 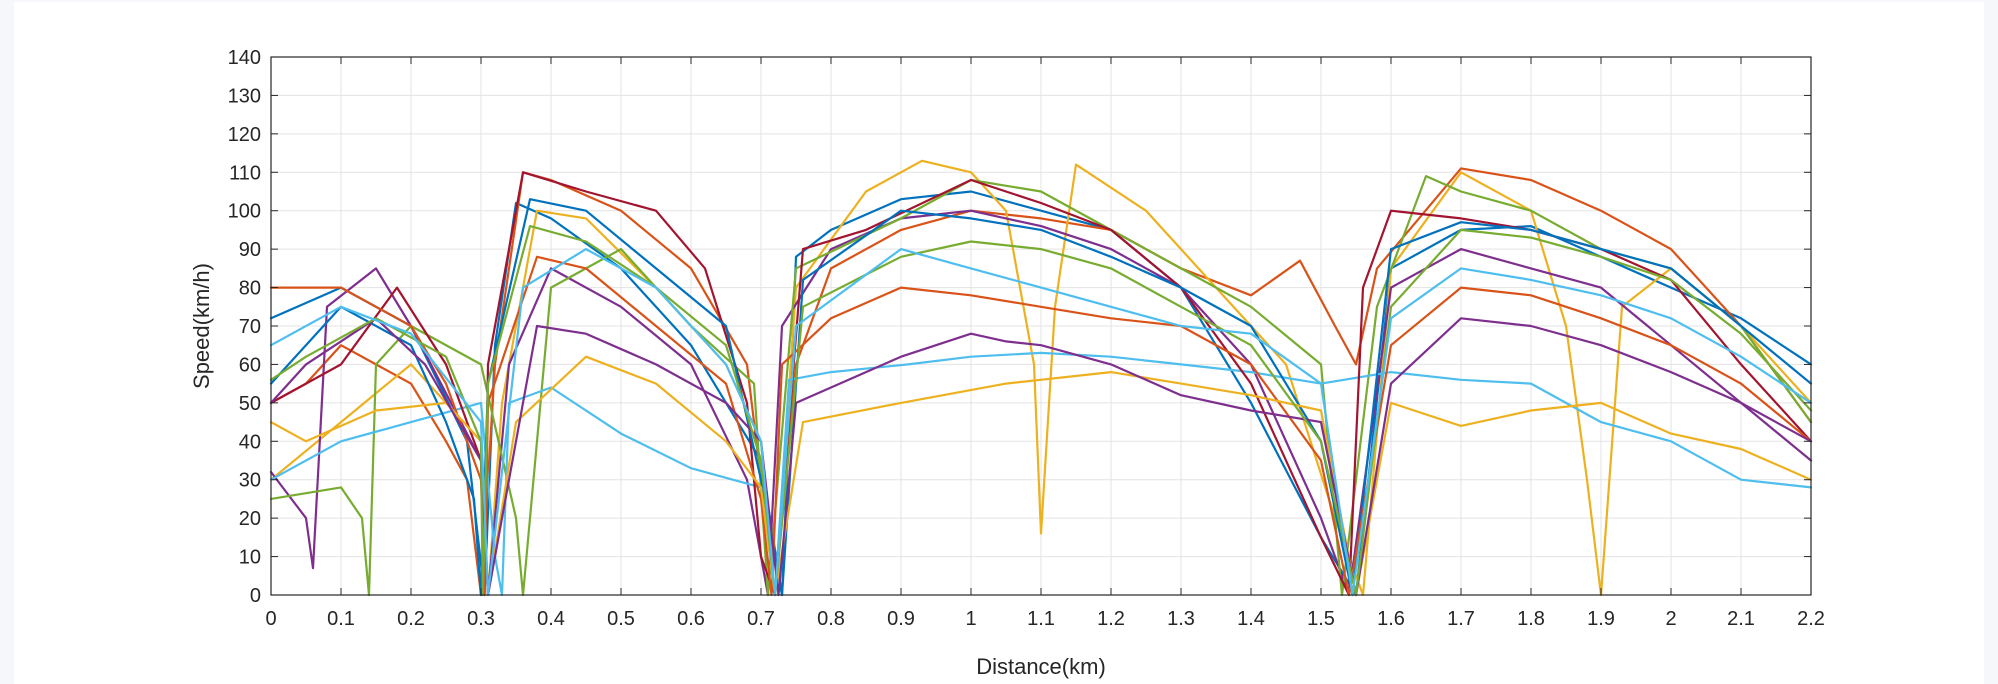 What do you see at coordinates (250, 289) in the screenshot?
I see `y-tick-label: 80` at bounding box center [250, 289].